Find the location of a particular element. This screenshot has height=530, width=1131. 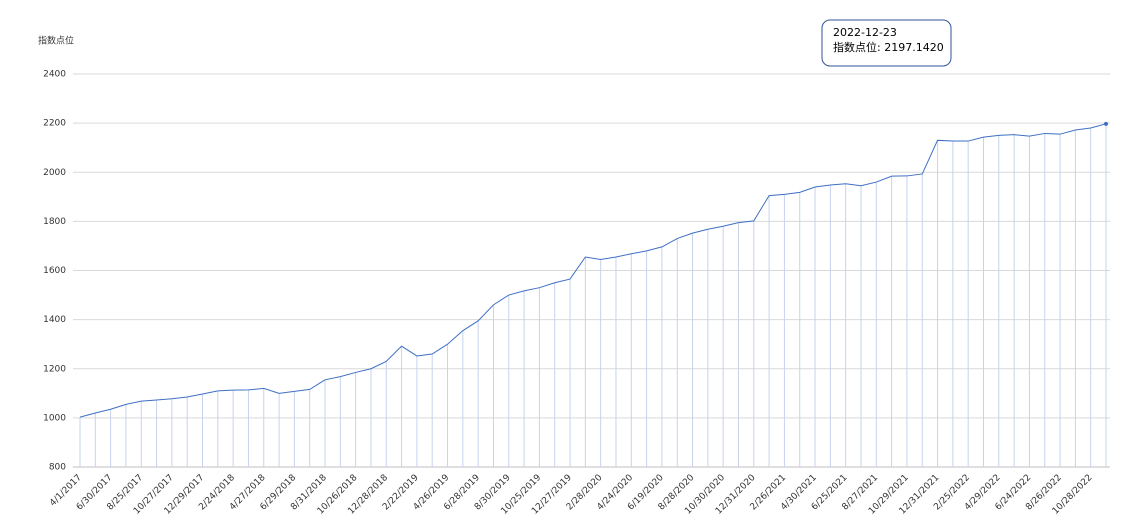

tooltip-value: 指数点位: 2197.1420 is located at coordinates (888, 47).